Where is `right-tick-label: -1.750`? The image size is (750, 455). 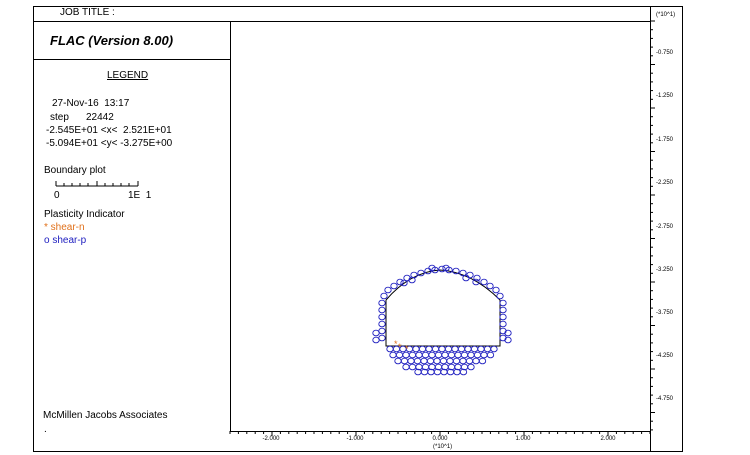 right-tick-label: -1.750 is located at coordinates (665, 140).